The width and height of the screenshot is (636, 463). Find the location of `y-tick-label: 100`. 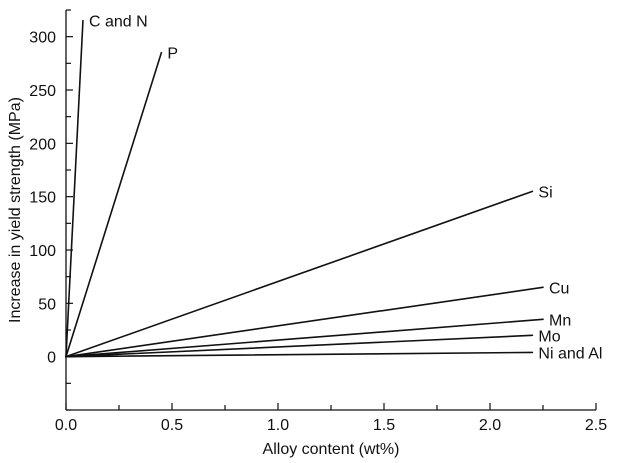

y-tick-label: 100 is located at coordinates (42, 251).